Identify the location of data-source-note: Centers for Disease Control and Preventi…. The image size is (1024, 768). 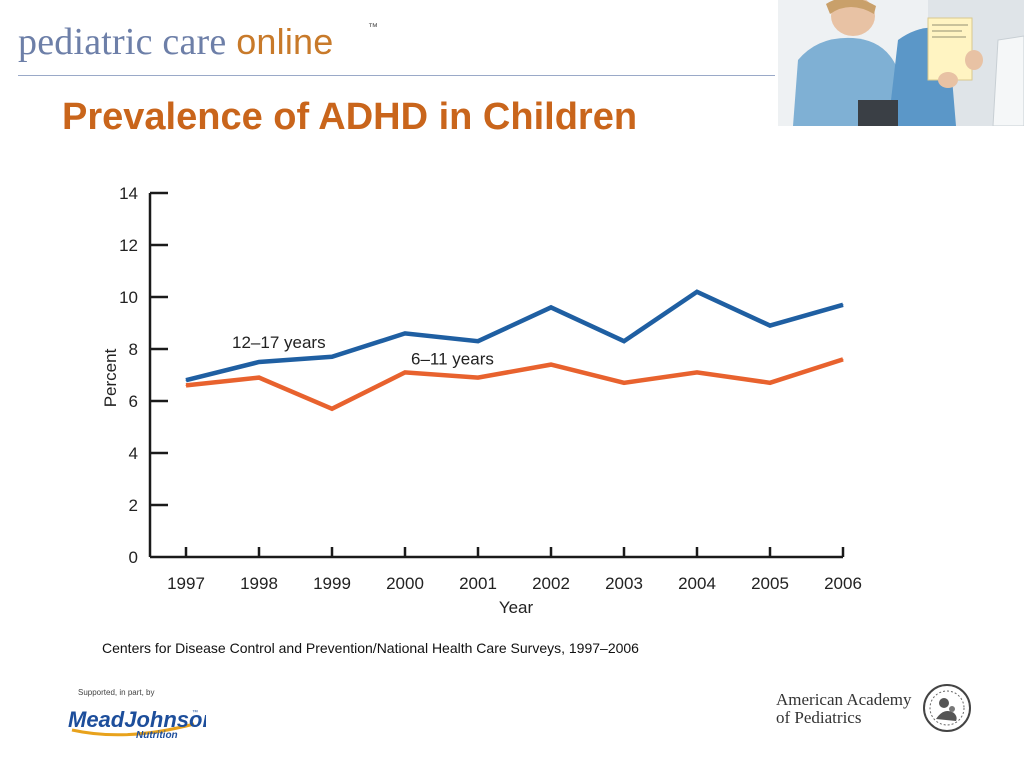
(370, 648).